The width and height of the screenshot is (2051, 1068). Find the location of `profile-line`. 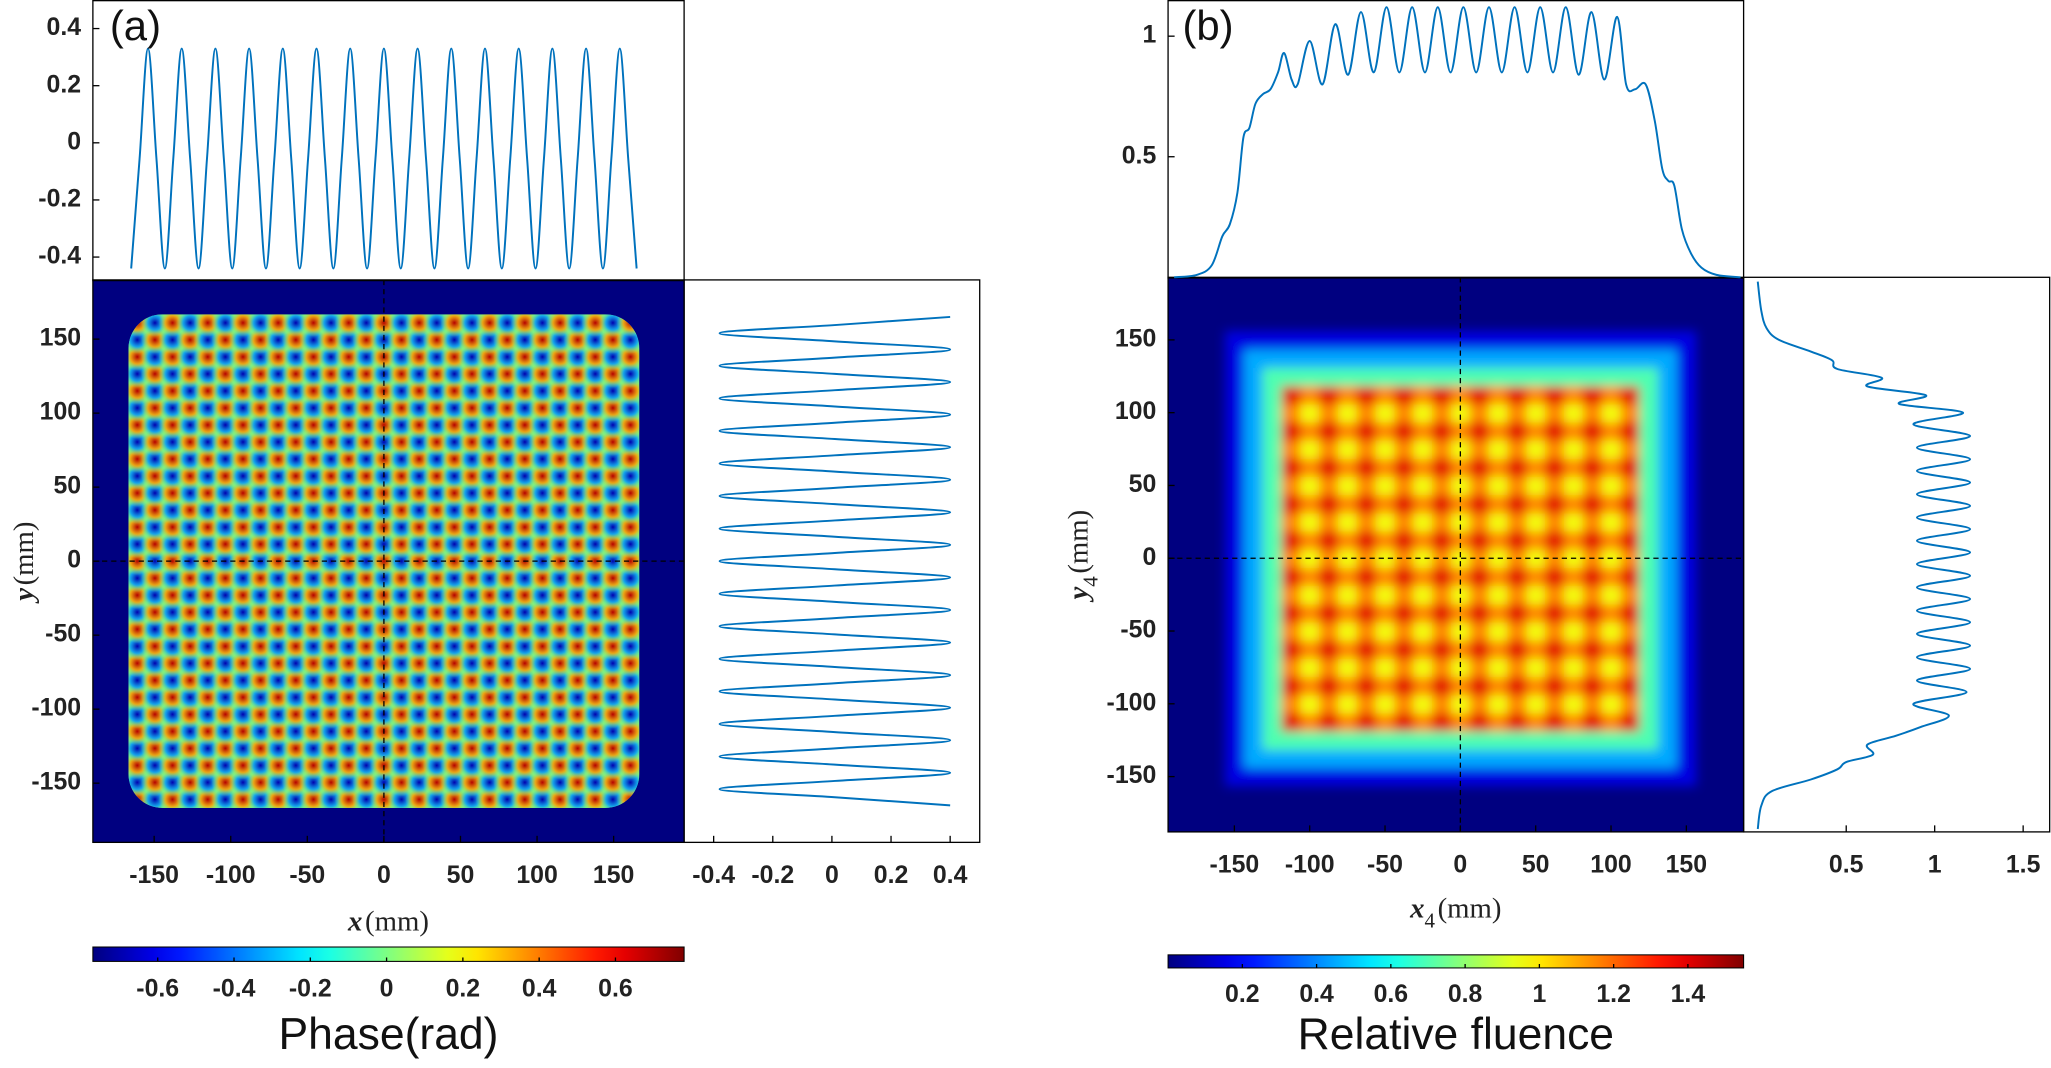

profile-line is located at coordinates (1864, 555).